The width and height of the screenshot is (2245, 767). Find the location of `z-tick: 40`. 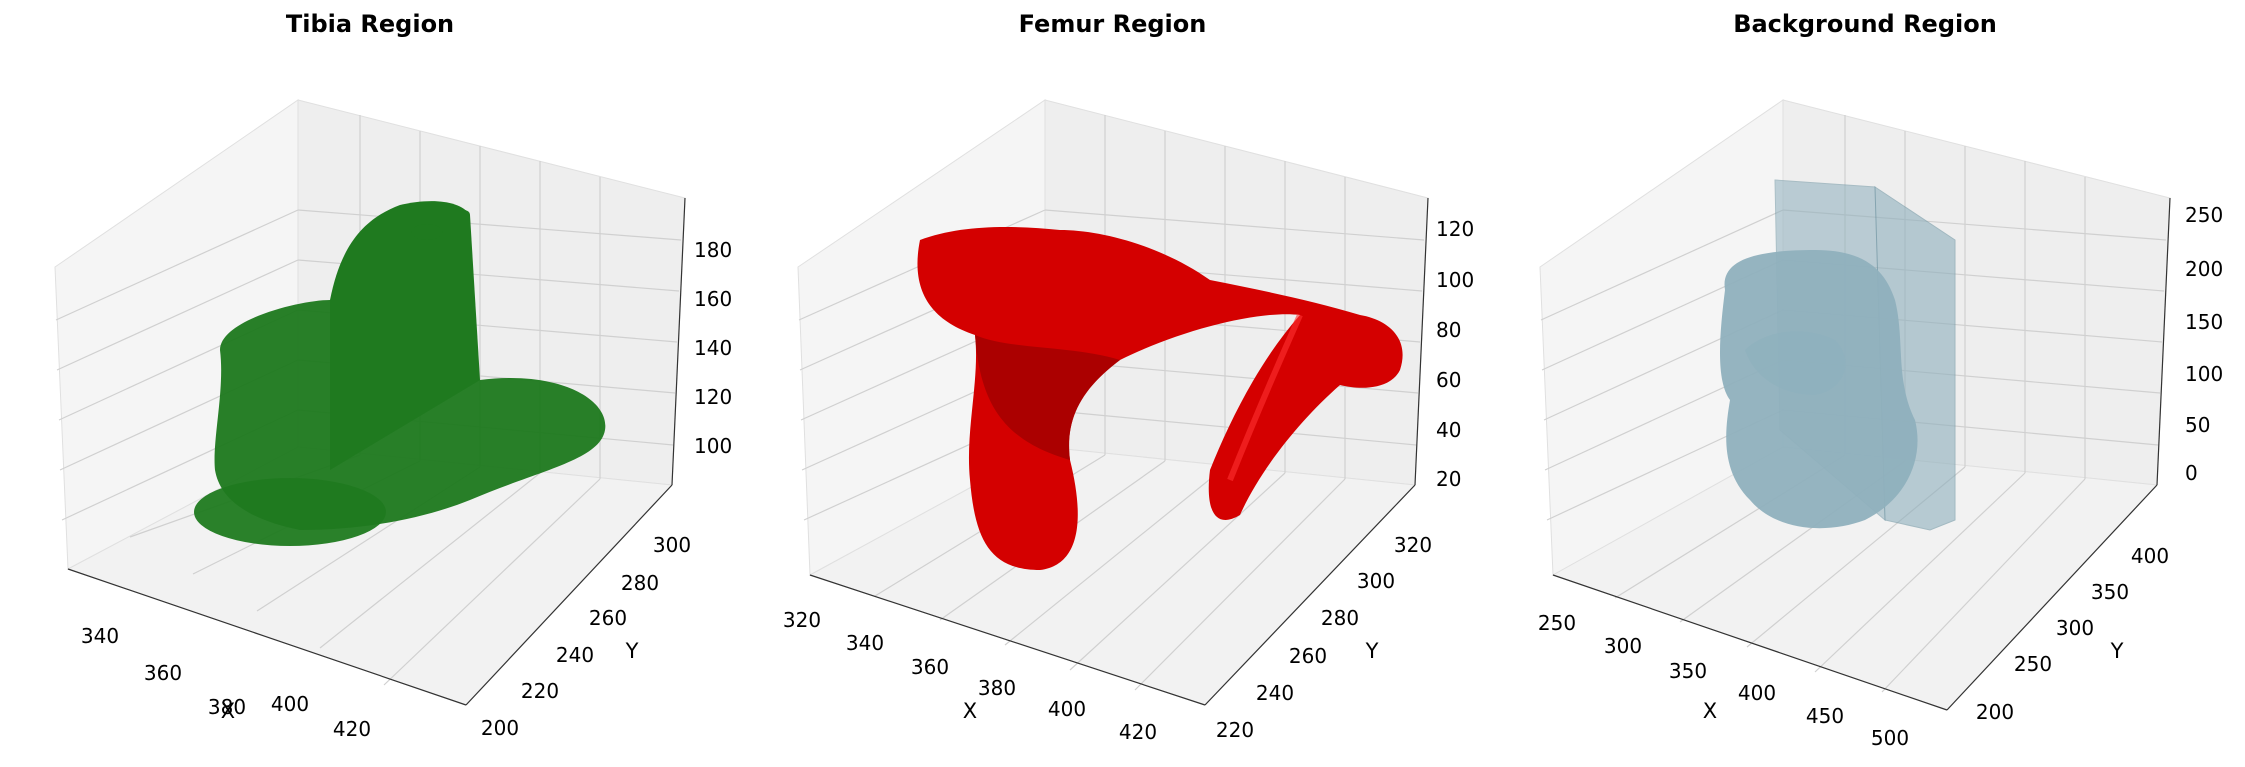

z-tick: 40 is located at coordinates (1448, 430).